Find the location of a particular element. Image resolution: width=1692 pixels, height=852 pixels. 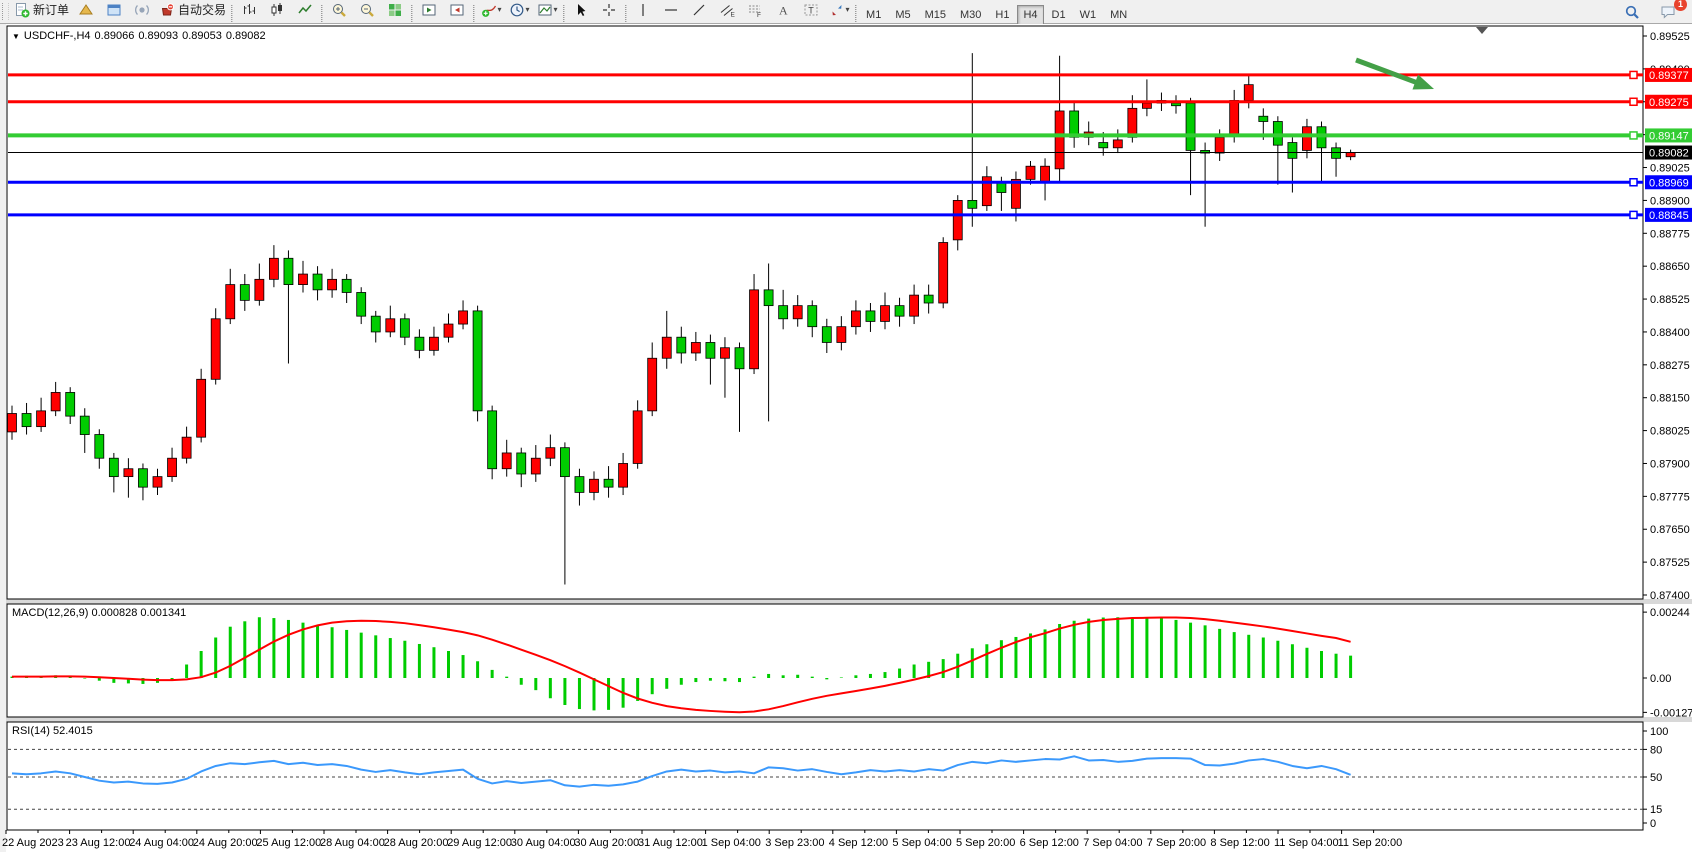

timeframe-h4-button: H4 is located at coordinates (1030, 14).